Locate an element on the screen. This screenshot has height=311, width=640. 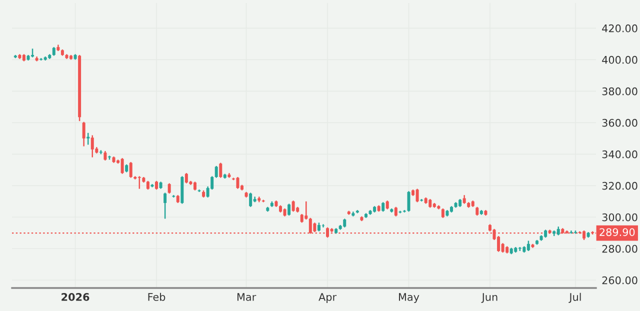
x-tick-label: Jun is located at coordinates (489, 298).